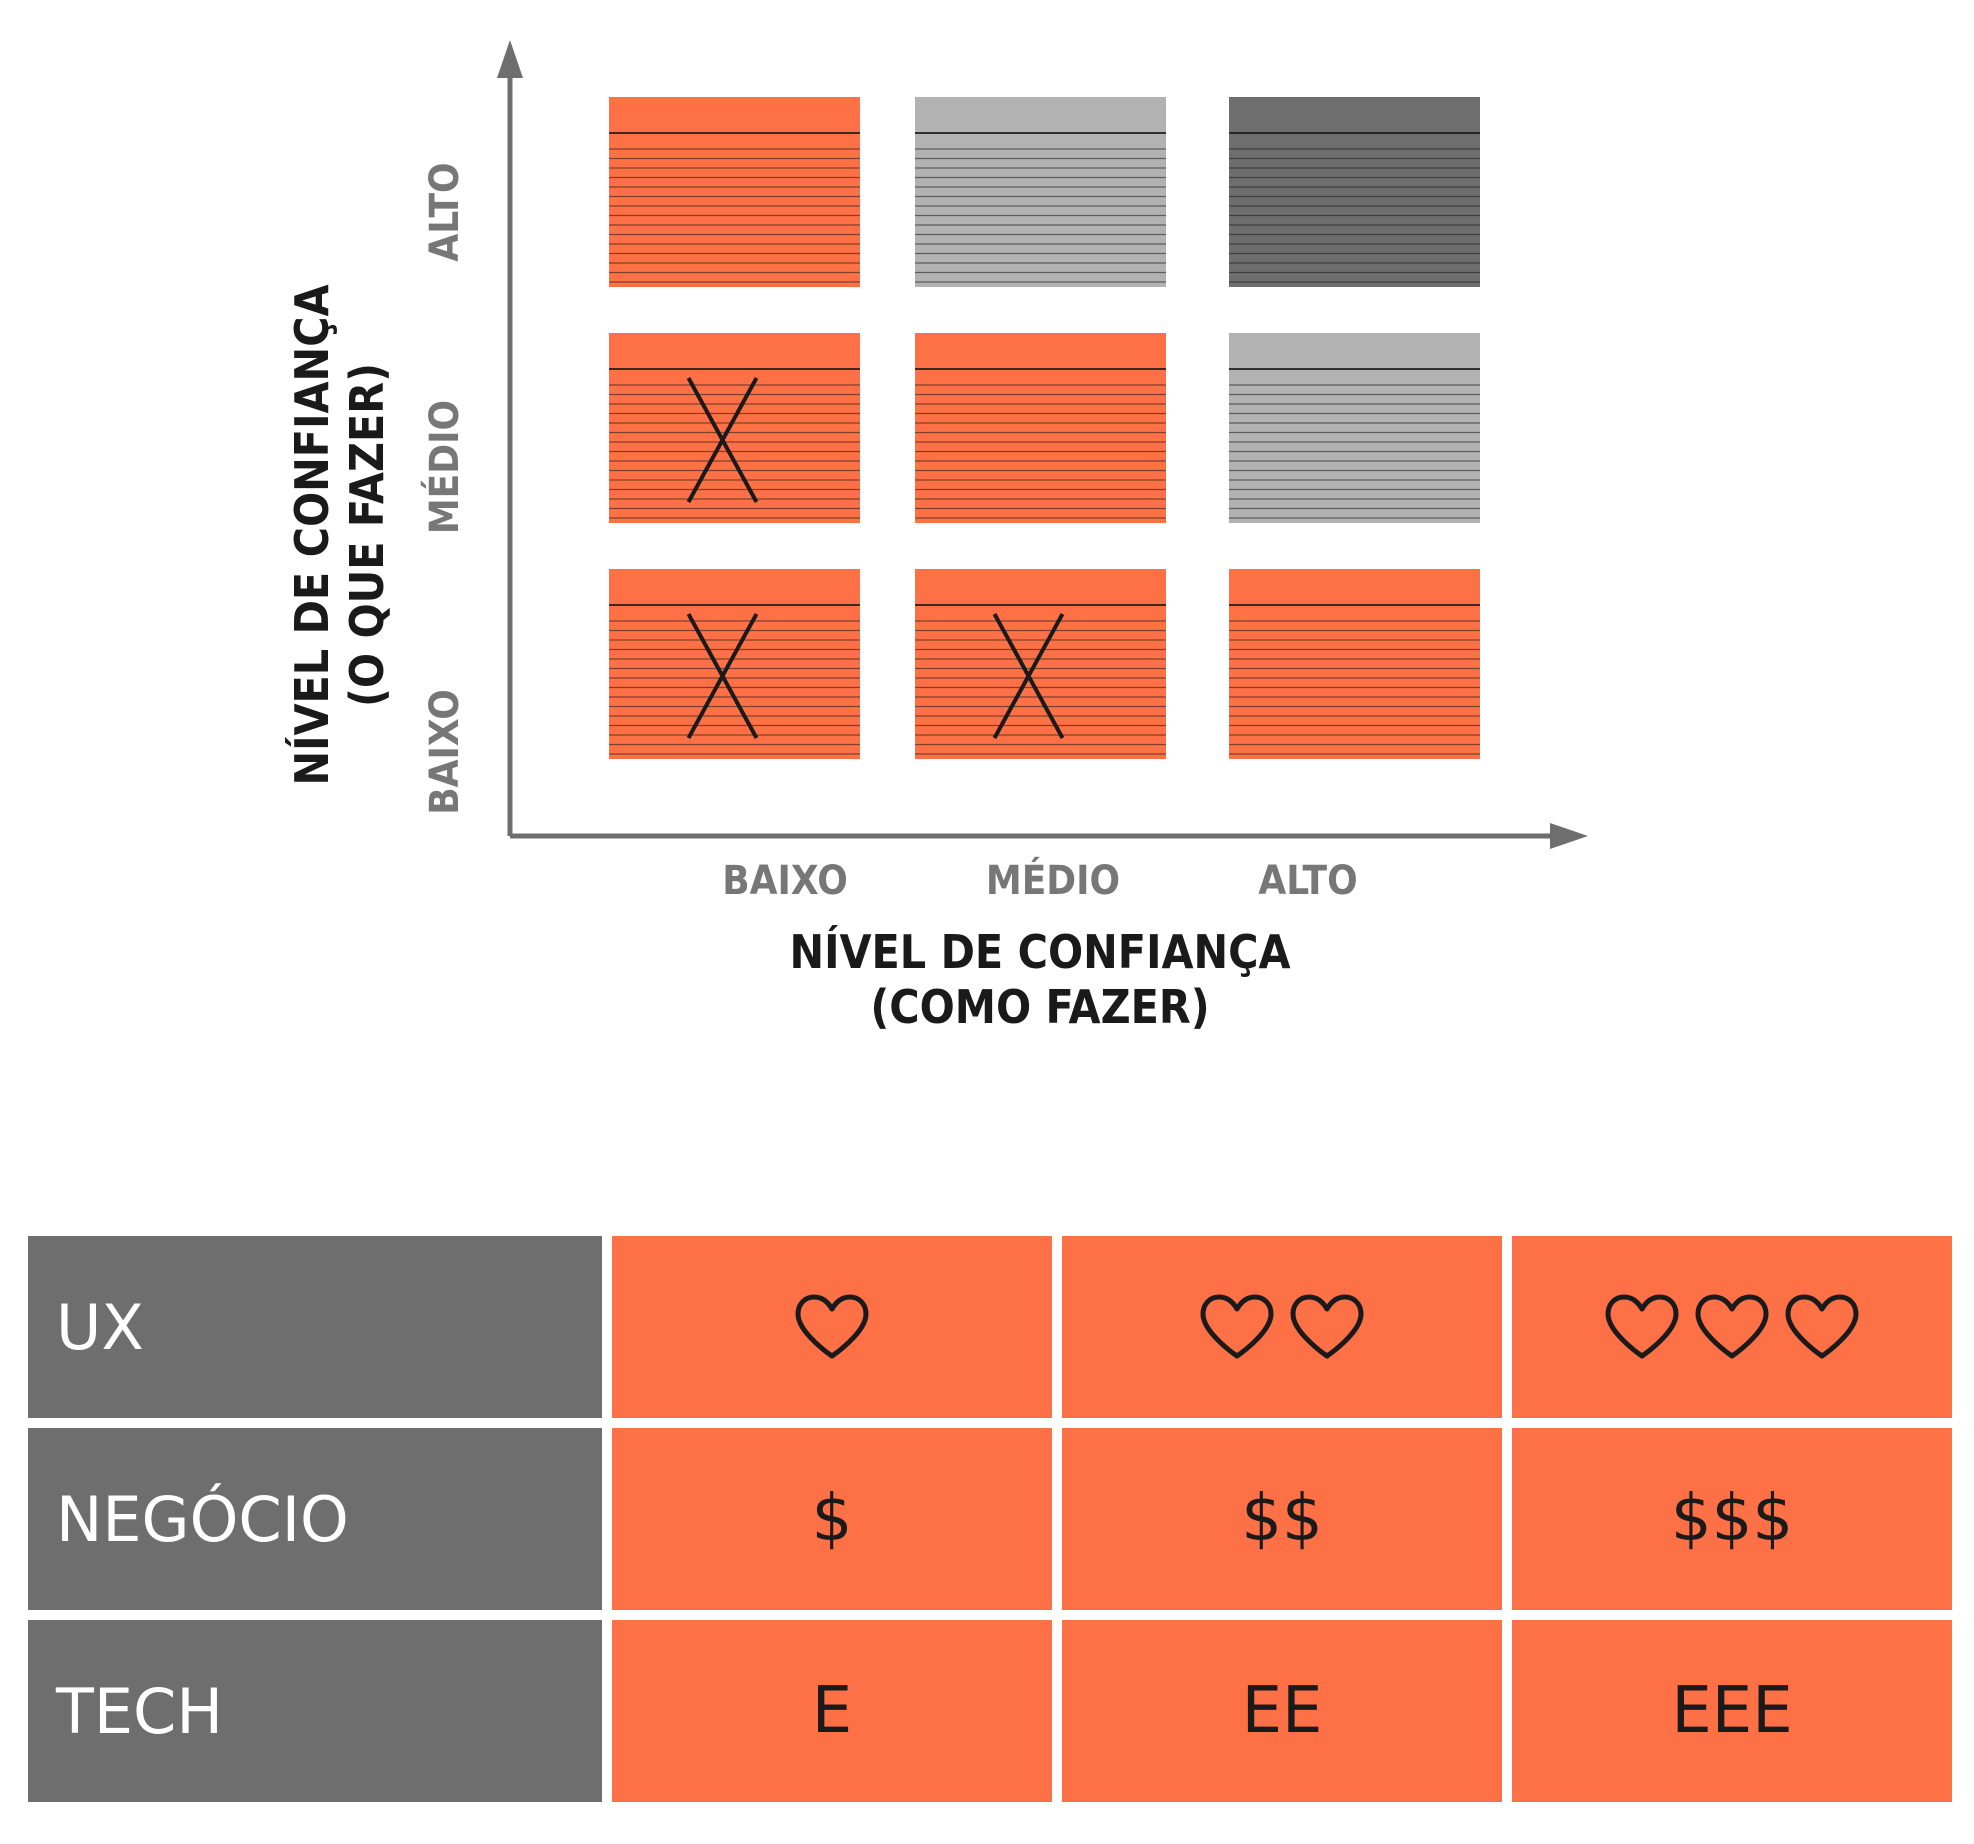 The image size is (1974, 1844). I want to click on x-tick-label-baixo: BAIXO, so click(785, 881).